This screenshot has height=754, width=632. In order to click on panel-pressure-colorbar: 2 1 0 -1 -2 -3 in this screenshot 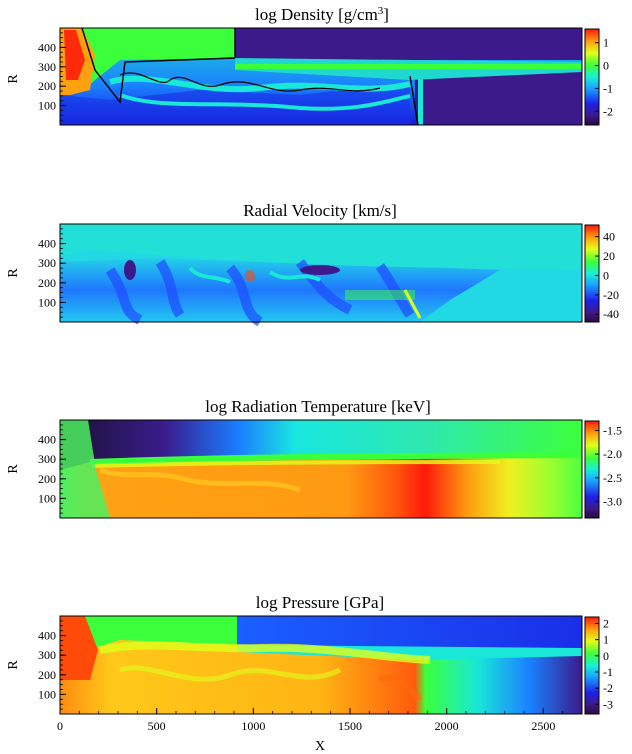, I will do `click(598, 665)`.